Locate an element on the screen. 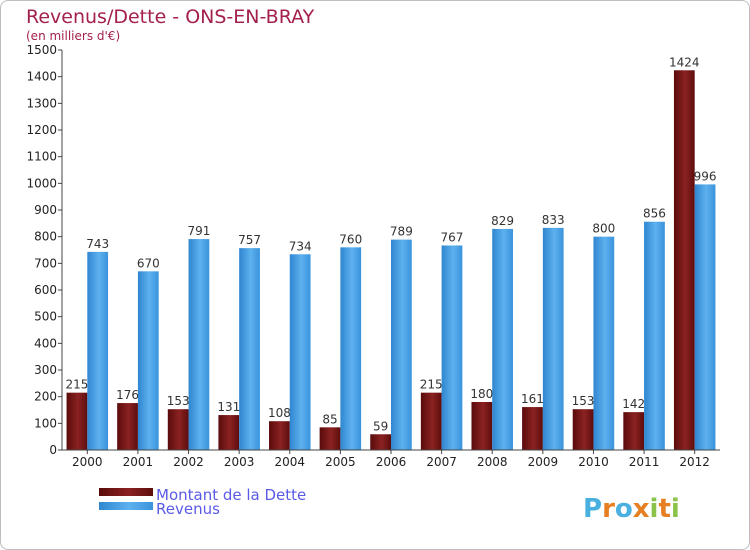 This screenshot has height=550, width=750. chart-title: Revenus/Dette - ONS-EN-BRAY is located at coordinates (170, 17).